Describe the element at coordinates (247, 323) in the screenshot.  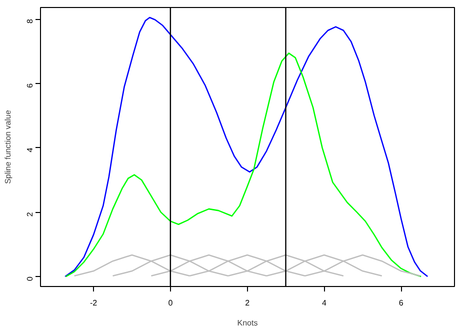
I see `x-axis-title: Knots` at that location.